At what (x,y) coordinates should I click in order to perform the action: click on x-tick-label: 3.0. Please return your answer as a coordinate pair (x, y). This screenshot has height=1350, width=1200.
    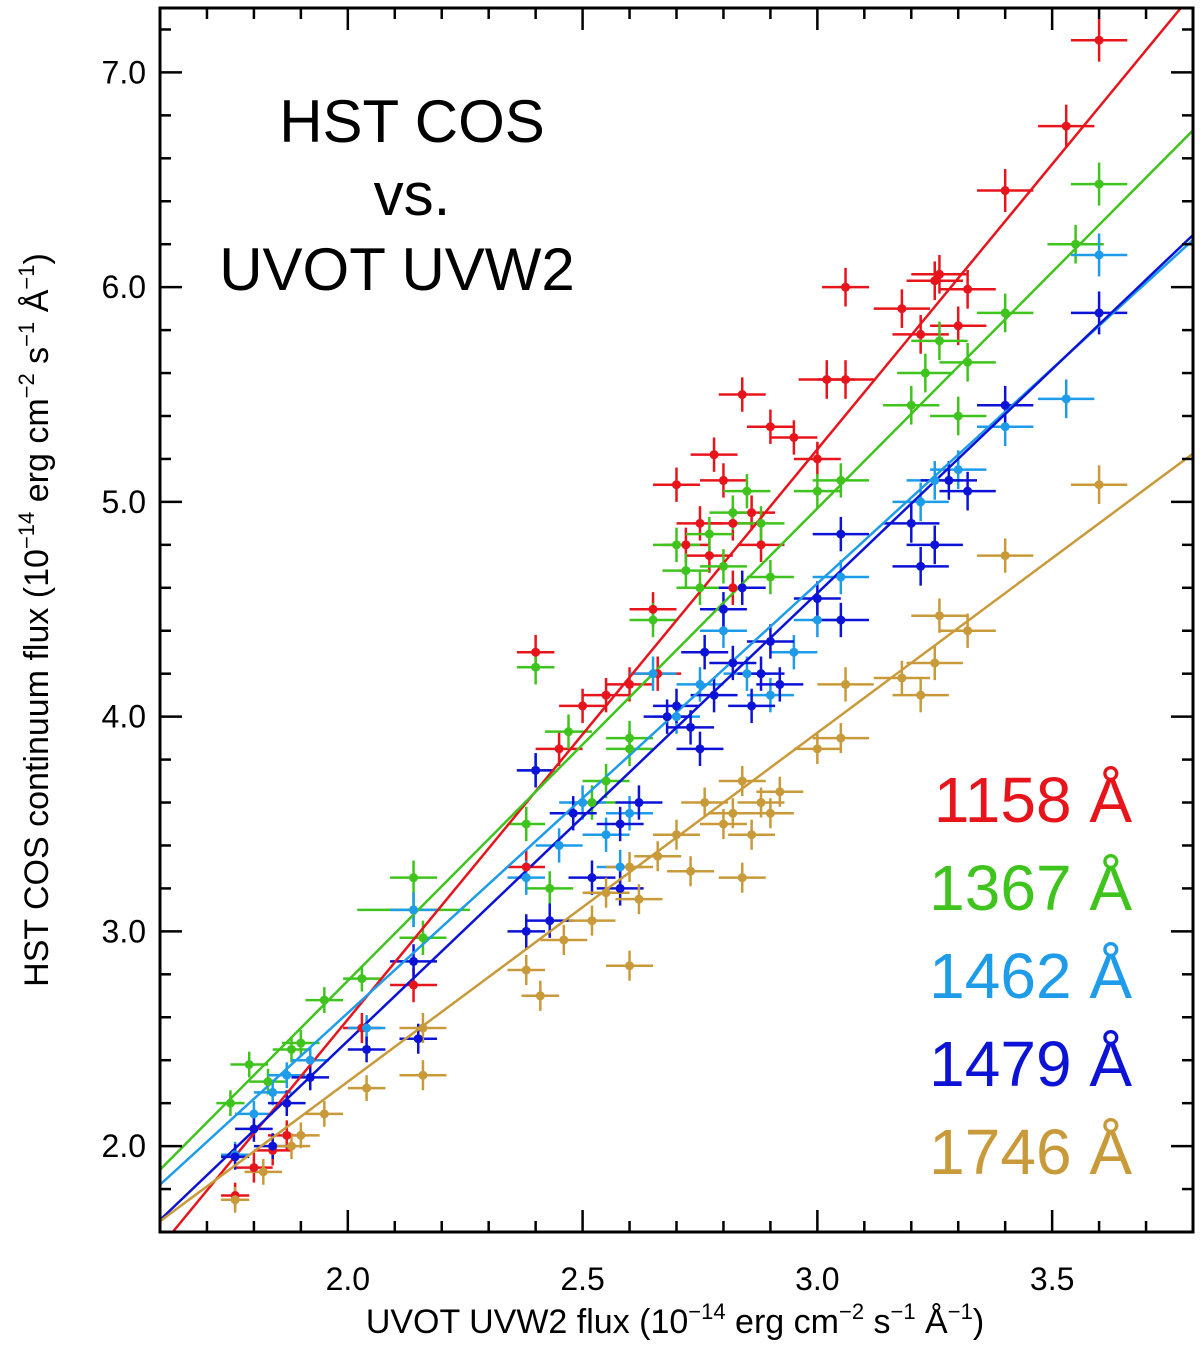
    Looking at the image, I should click on (817, 1279).